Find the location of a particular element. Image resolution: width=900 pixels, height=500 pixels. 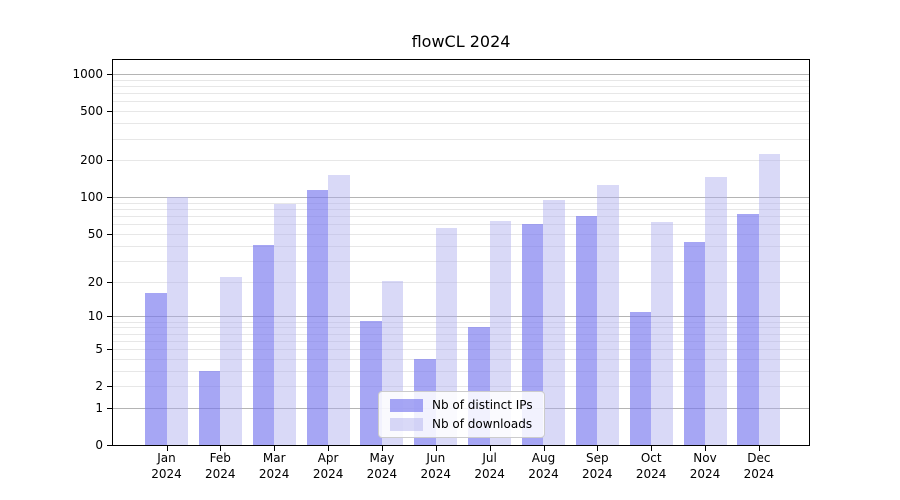

y-tick-label: 10 is located at coordinates (95, 316).